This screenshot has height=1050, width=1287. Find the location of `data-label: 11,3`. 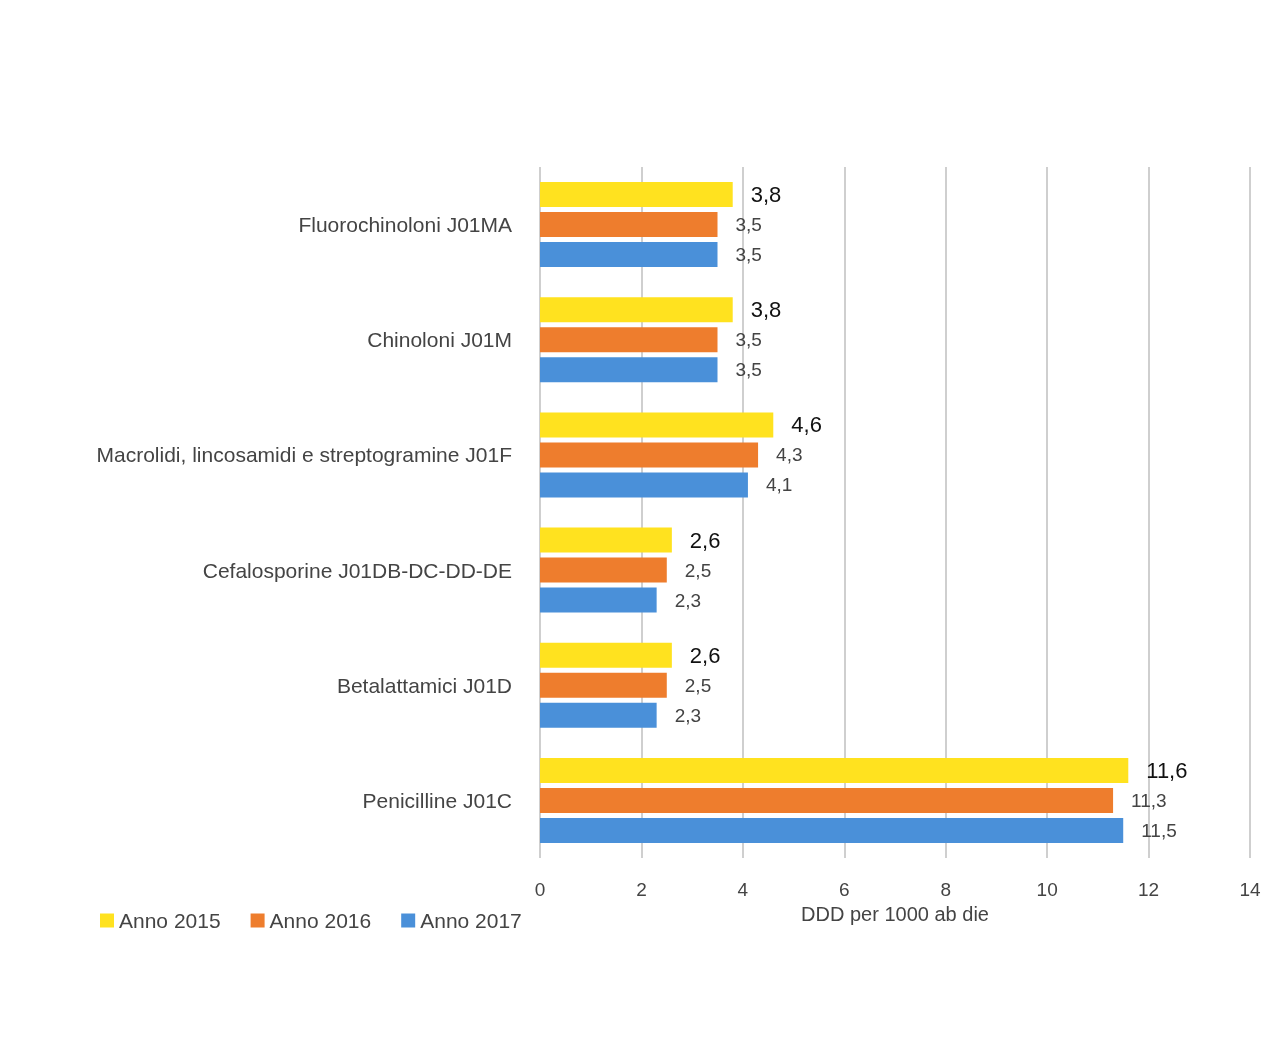

data-label: 11,3 is located at coordinates (1149, 800).